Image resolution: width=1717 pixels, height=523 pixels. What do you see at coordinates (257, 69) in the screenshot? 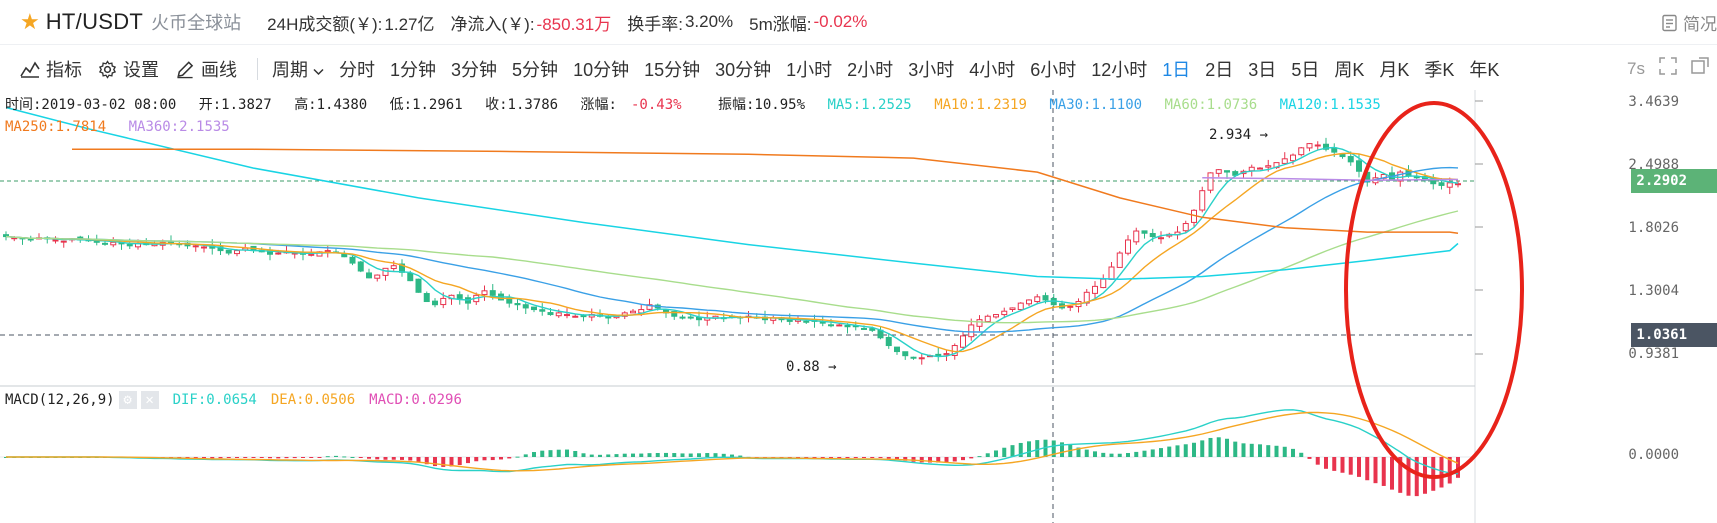
I see `toolbar-divider` at bounding box center [257, 69].